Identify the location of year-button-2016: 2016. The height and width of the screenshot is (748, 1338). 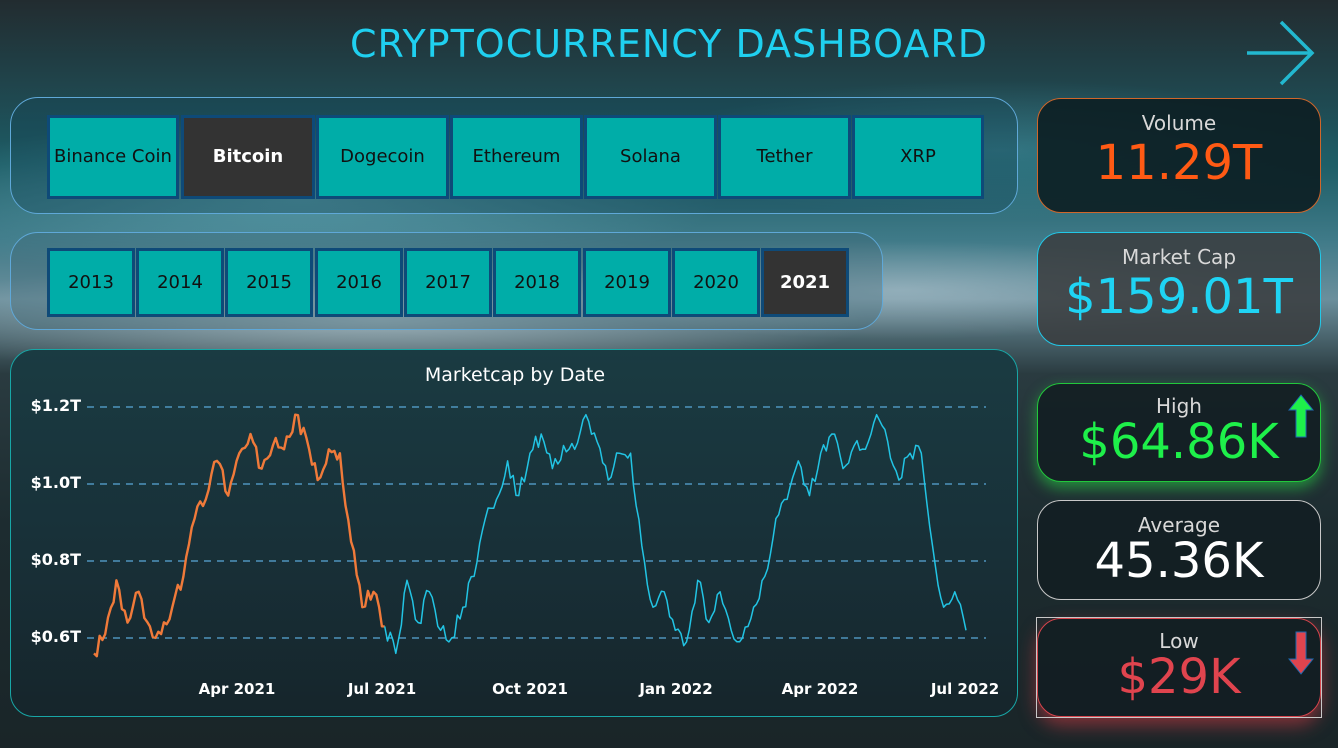
(359, 282).